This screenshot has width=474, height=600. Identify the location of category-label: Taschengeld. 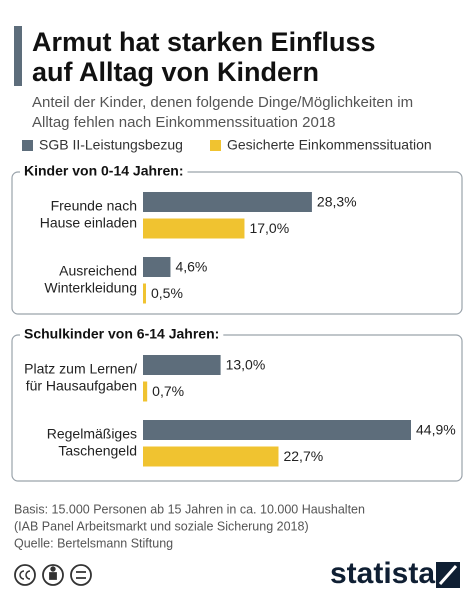
(97, 451).